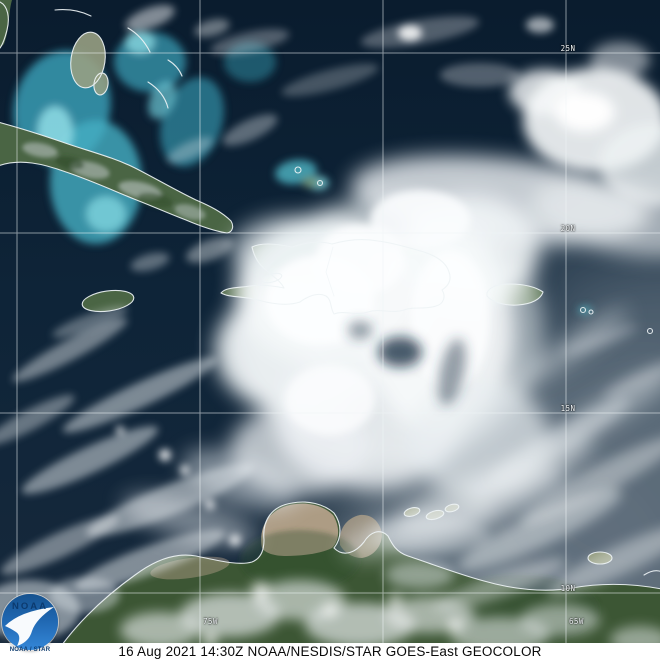 The height and width of the screenshot is (660, 660). Describe the element at coordinates (30, 606) in the screenshot. I see `noaa-logo-acronym: NOAA` at that location.